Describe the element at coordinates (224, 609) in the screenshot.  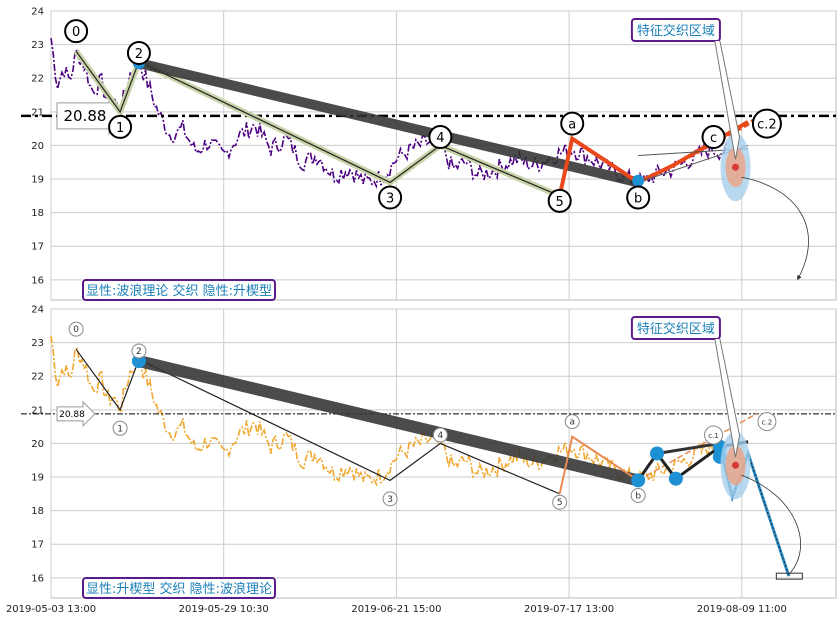
I see `x-tick-label: 2019-05-29 10:30` at that location.